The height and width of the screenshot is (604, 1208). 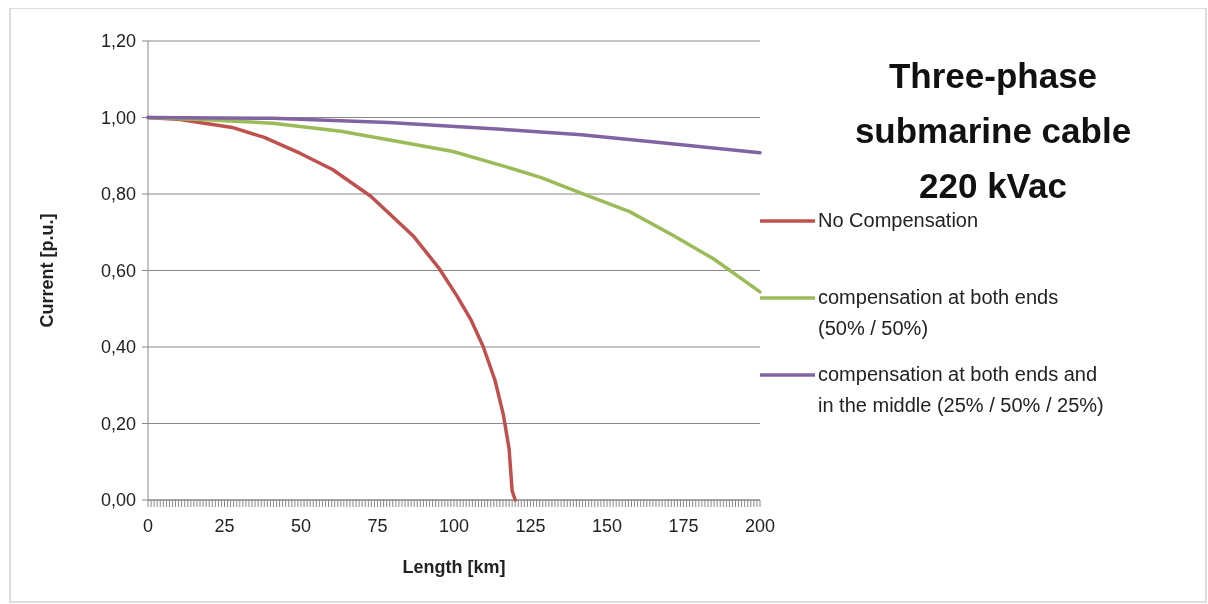 I want to click on y-tick-label: 1,00, so click(x=118, y=117).